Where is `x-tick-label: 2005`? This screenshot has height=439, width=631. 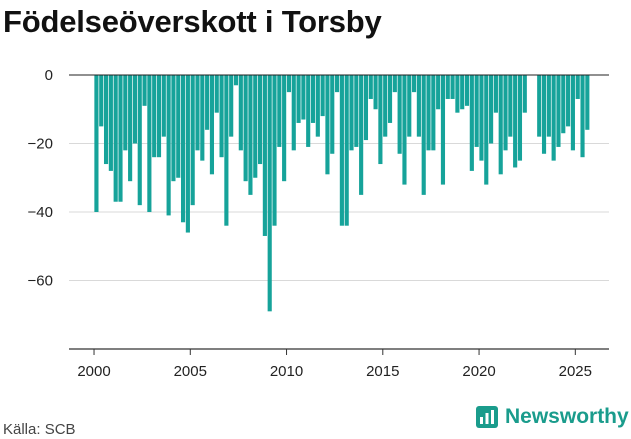
x-tick-label: 2005 is located at coordinates (190, 371).